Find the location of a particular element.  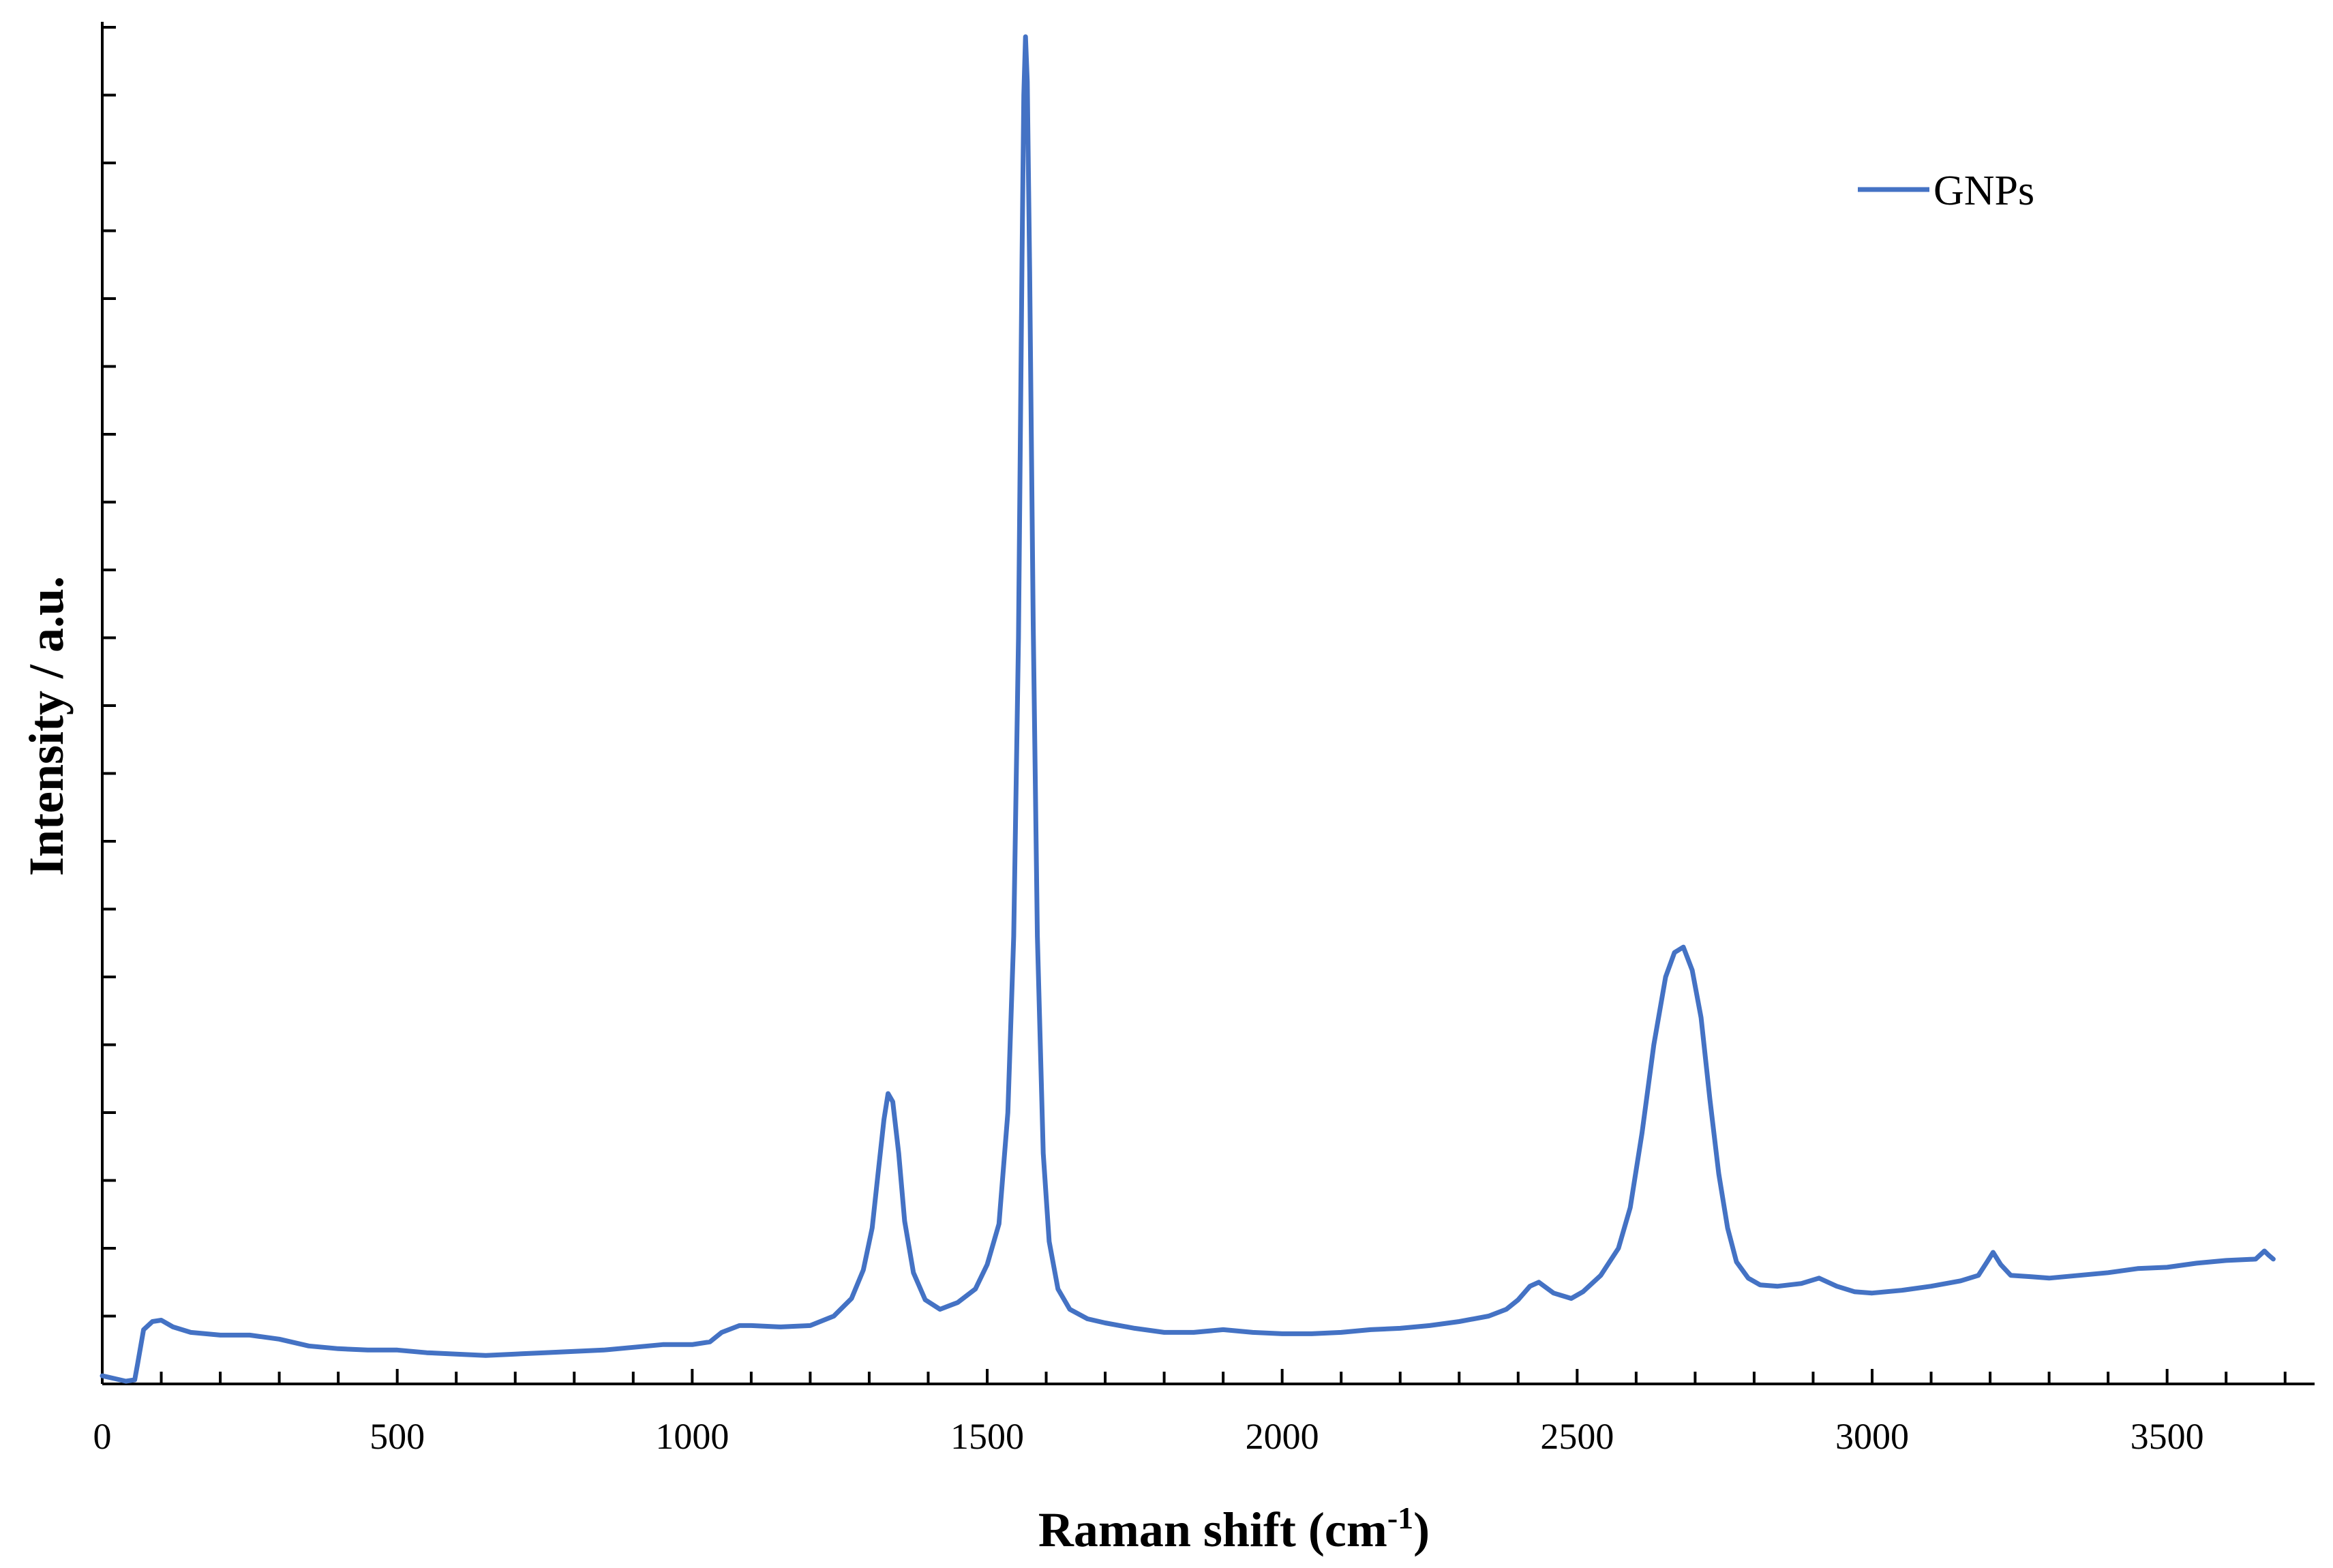

y-axis-ticks is located at coordinates (109, 705).